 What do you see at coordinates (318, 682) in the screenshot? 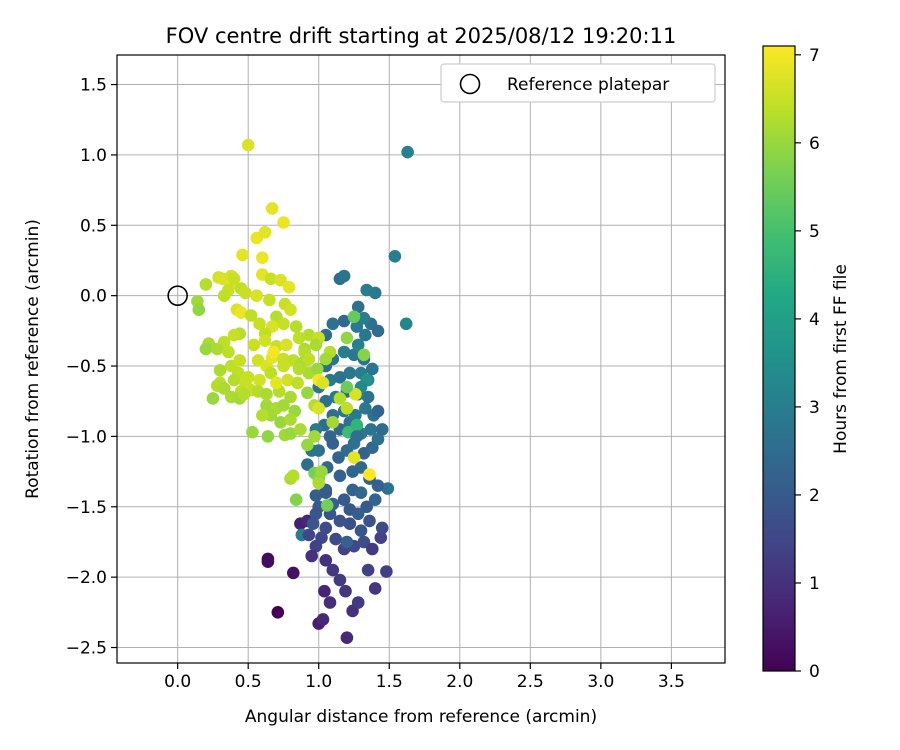
I see `x-tick-label: 1.0` at bounding box center [318, 682].